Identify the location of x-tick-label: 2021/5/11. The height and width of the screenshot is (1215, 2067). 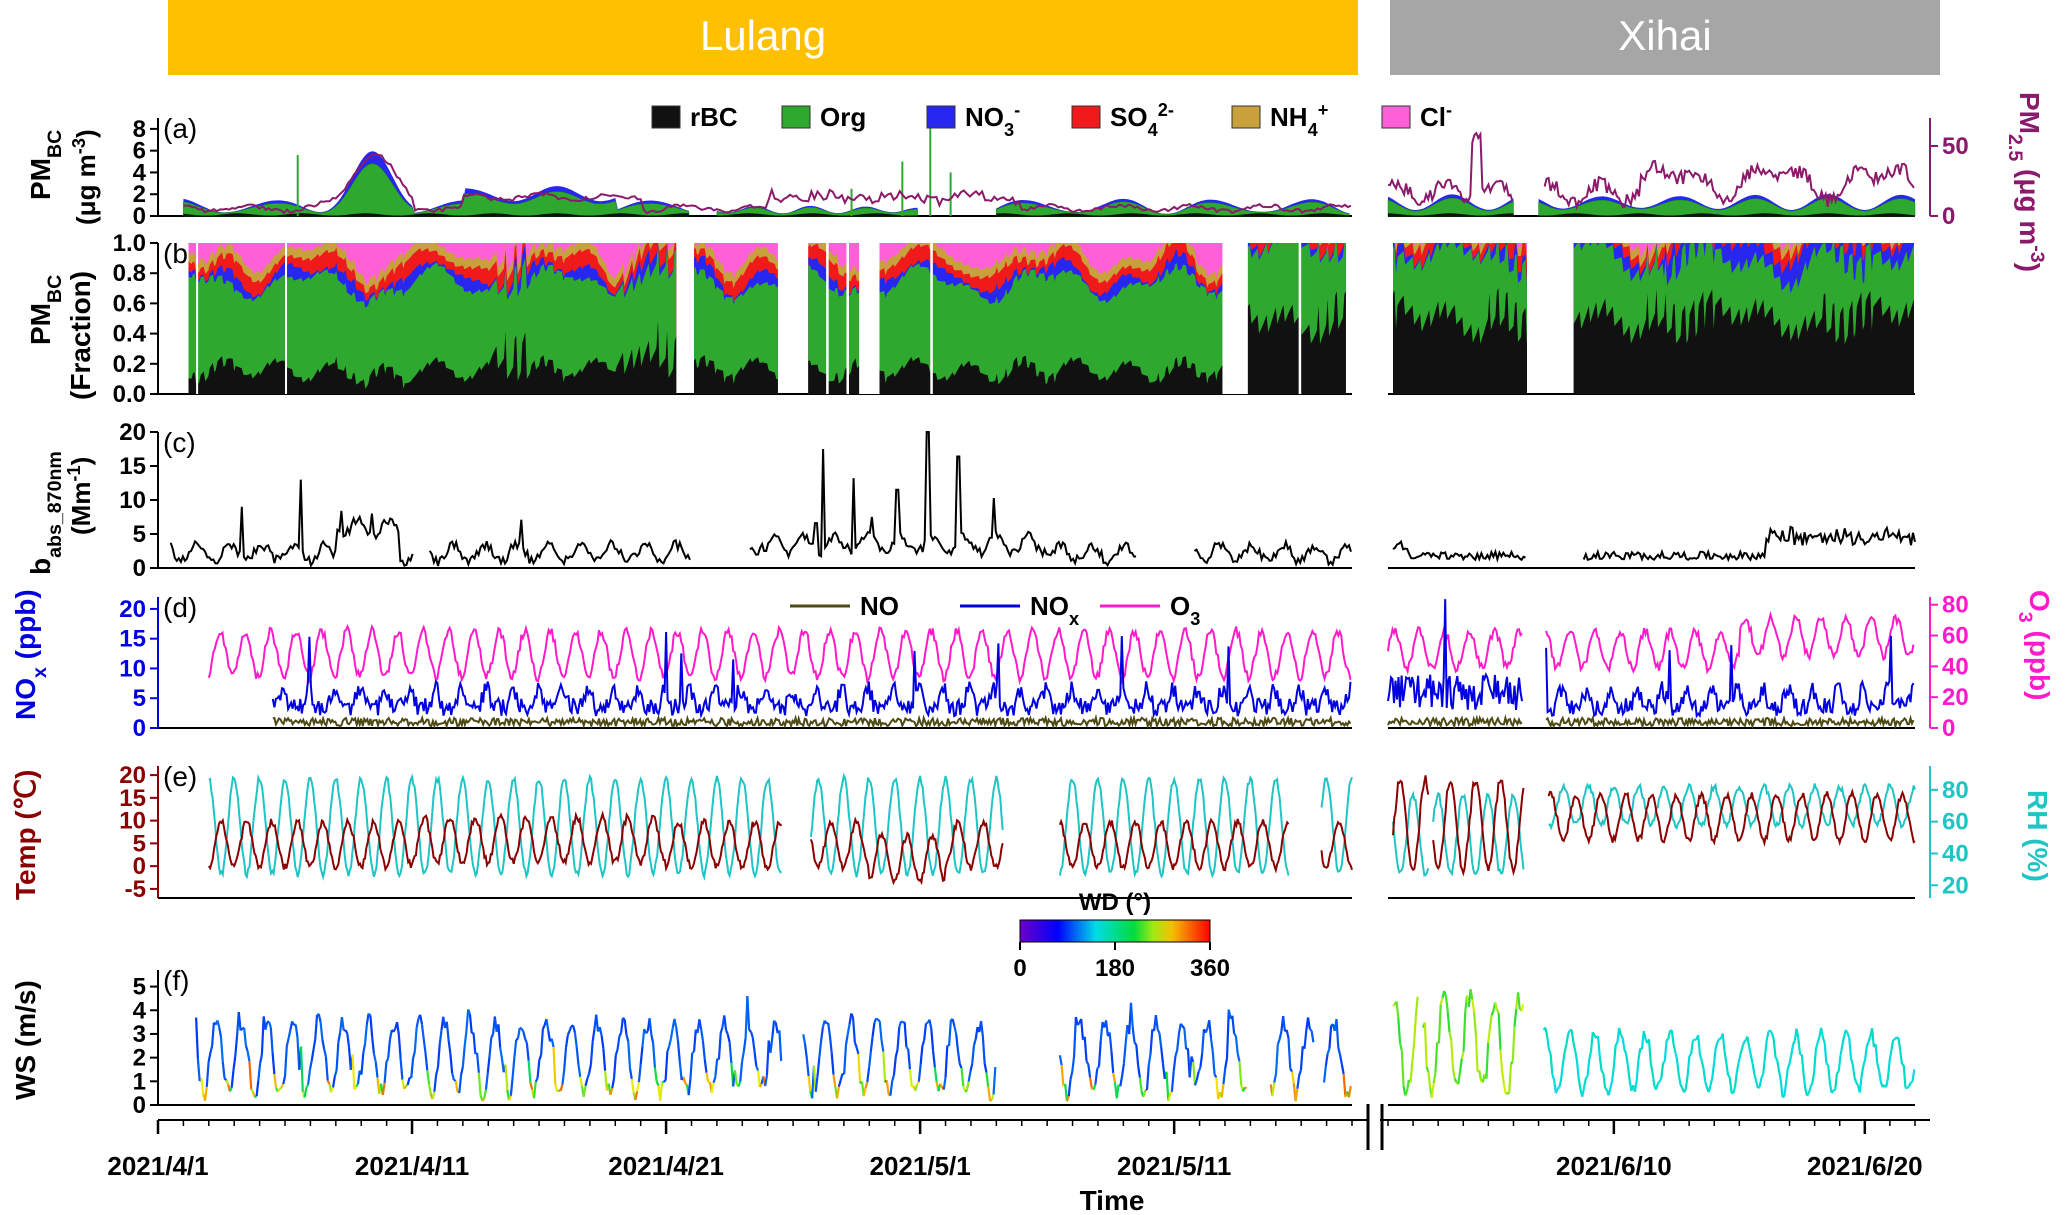
(1174, 1166).